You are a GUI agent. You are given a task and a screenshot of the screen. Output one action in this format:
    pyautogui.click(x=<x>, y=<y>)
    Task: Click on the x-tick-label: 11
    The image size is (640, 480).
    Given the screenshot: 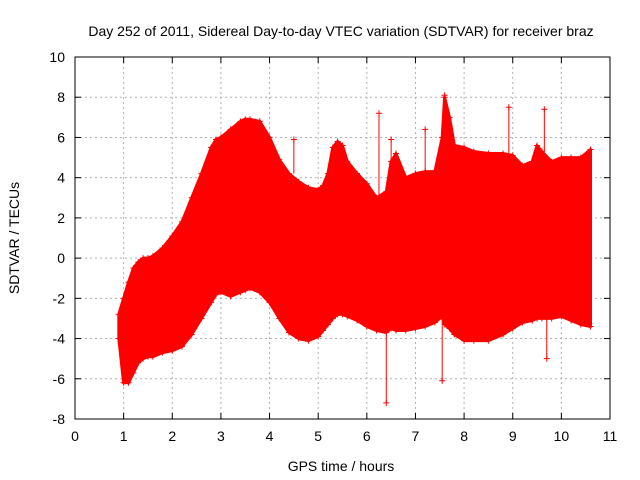 What is the action you would take?
    pyautogui.click(x=610, y=436)
    